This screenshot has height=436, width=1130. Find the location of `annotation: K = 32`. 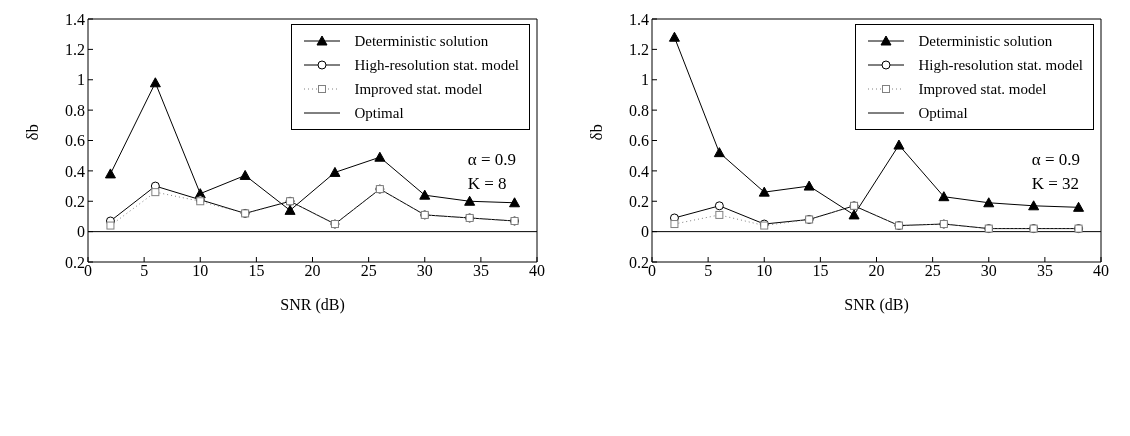

annotation: K = 32 is located at coordinates (1055, 184).